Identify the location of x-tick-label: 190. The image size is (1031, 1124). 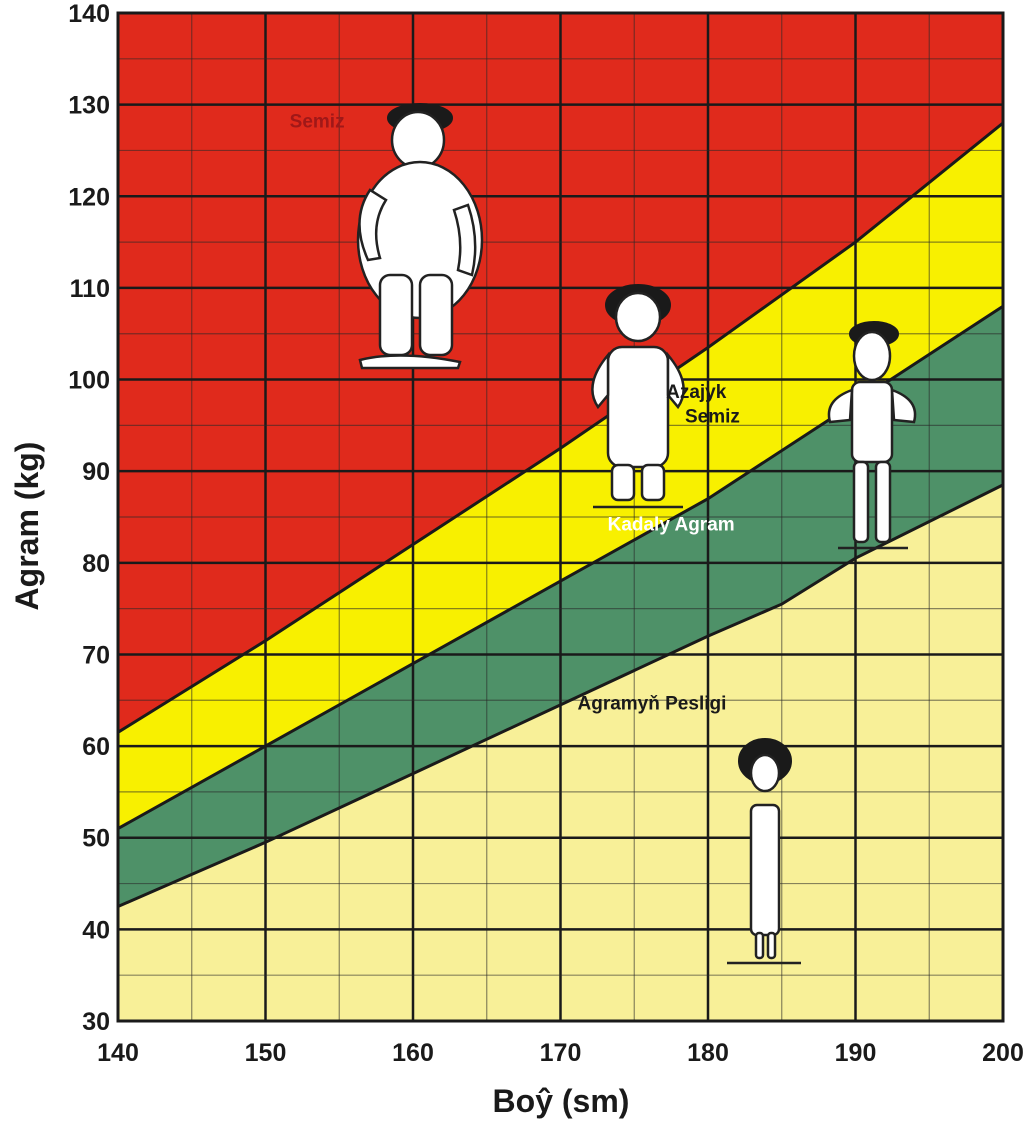
(856, 1053).